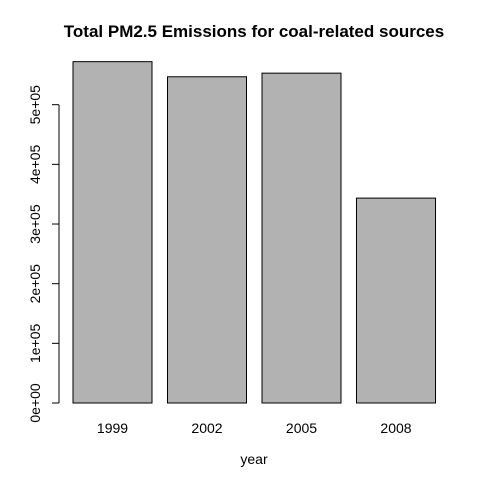  Describe the element at coordinates (301, 428) in the screenshot. I see `x-tick-label-2005: 2005` at that location.